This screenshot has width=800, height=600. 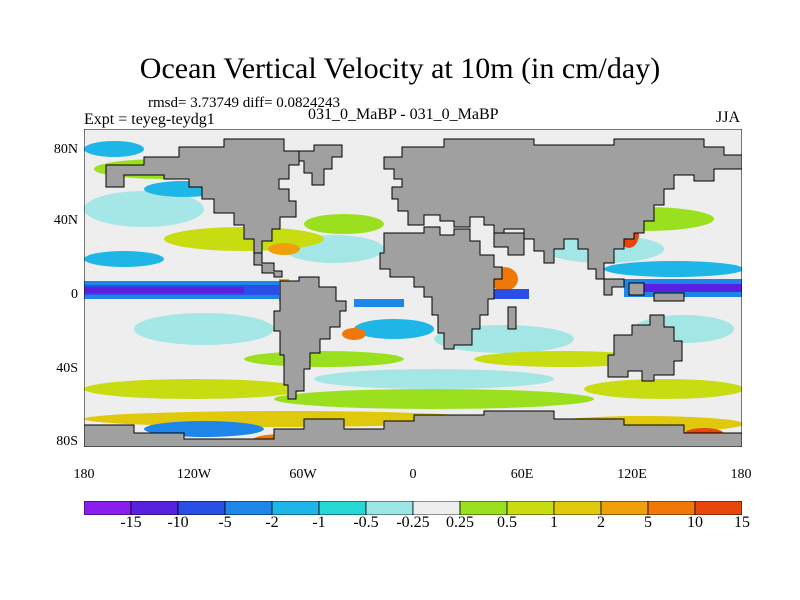 What do you see at coordinates (460, 522) in the screenshot?
I see `colorbar-label: 0.25` at bounding box center [460, 522].